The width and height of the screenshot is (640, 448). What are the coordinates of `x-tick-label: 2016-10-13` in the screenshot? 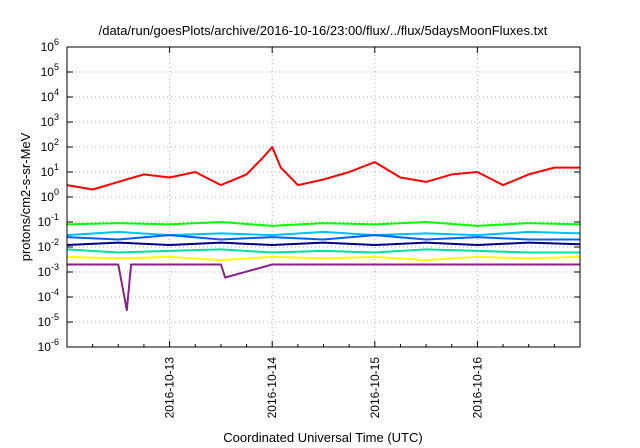 It's located at (170, 388).